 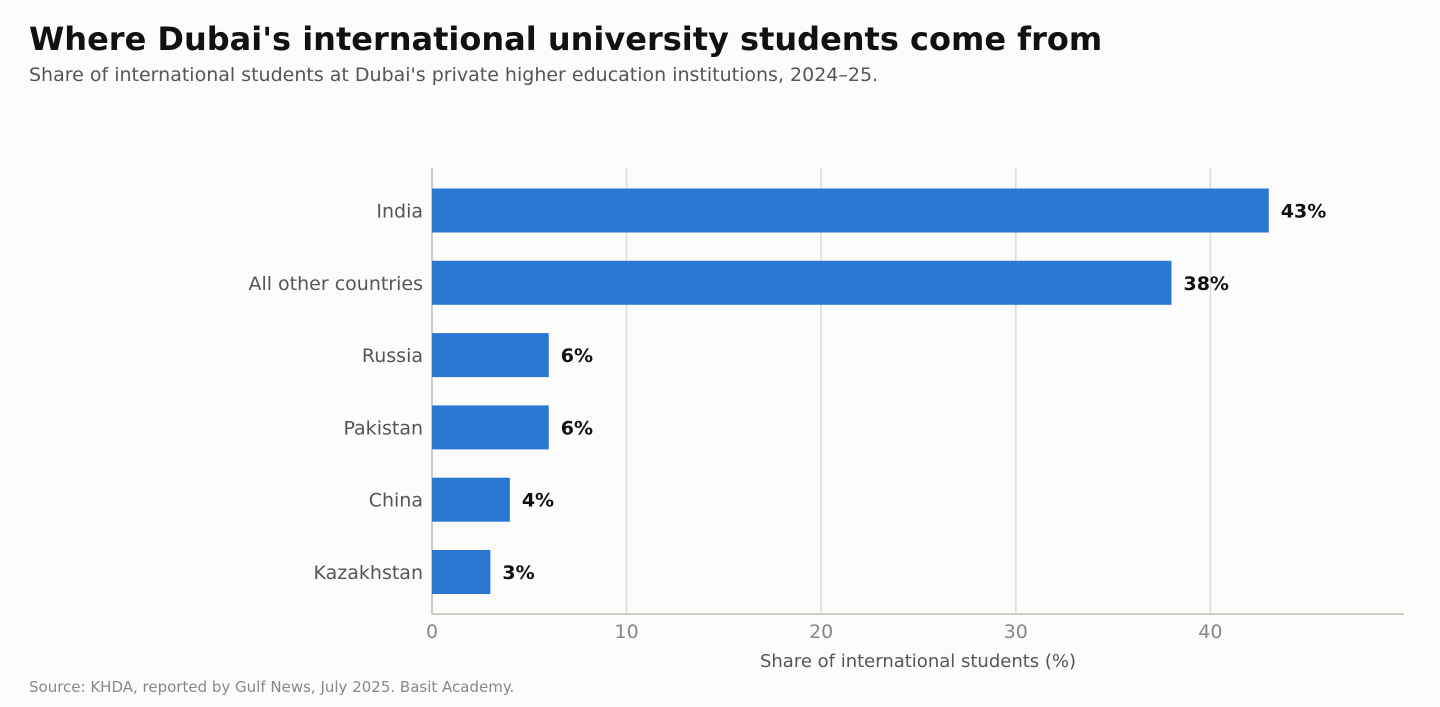 I want to click on category-label-pakistan: Pakistan, so click(x=383, y=428).